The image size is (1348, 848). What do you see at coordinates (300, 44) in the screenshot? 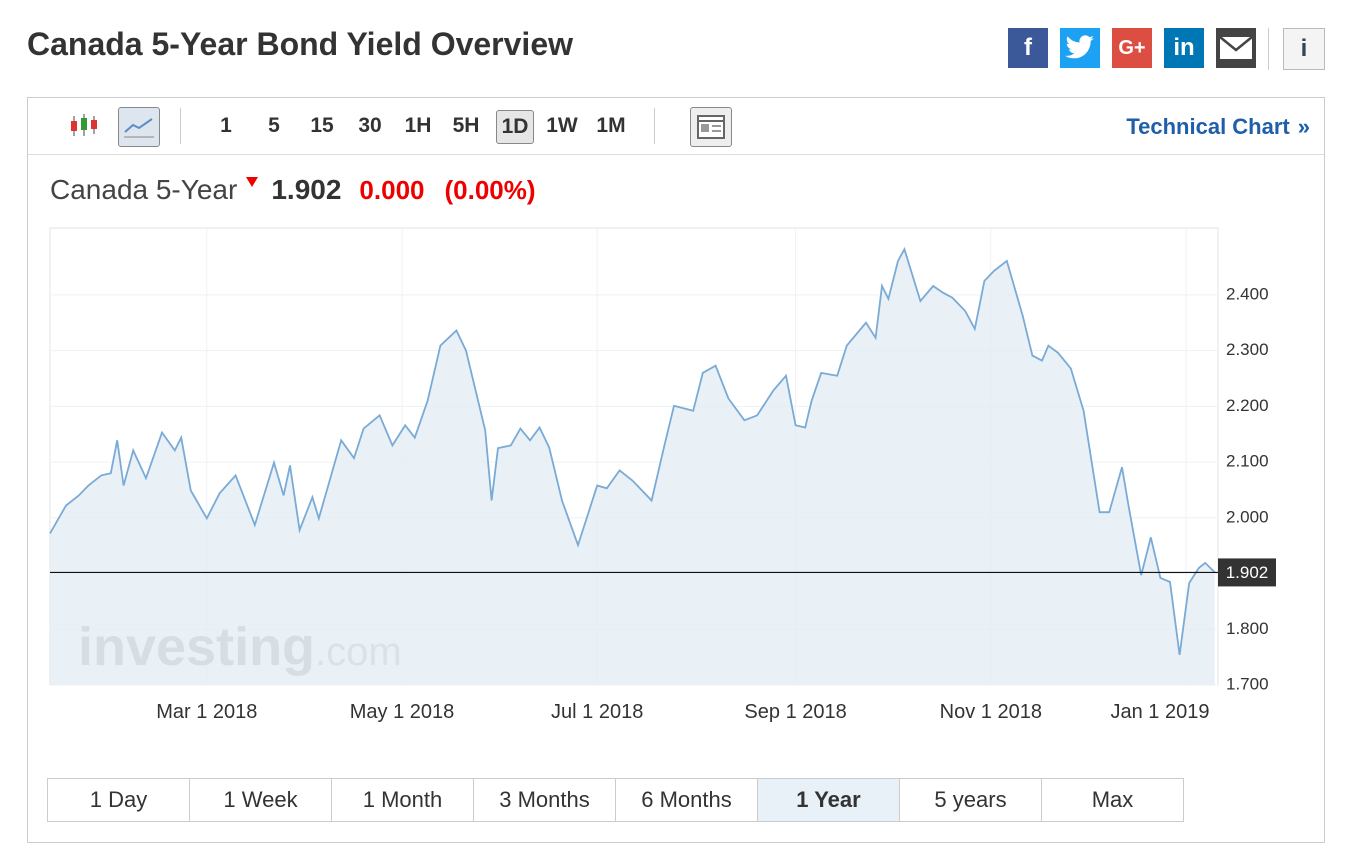
I see `page-title: Canada 5-Year Bond Yield Overview` at bounding box center [300, 44].